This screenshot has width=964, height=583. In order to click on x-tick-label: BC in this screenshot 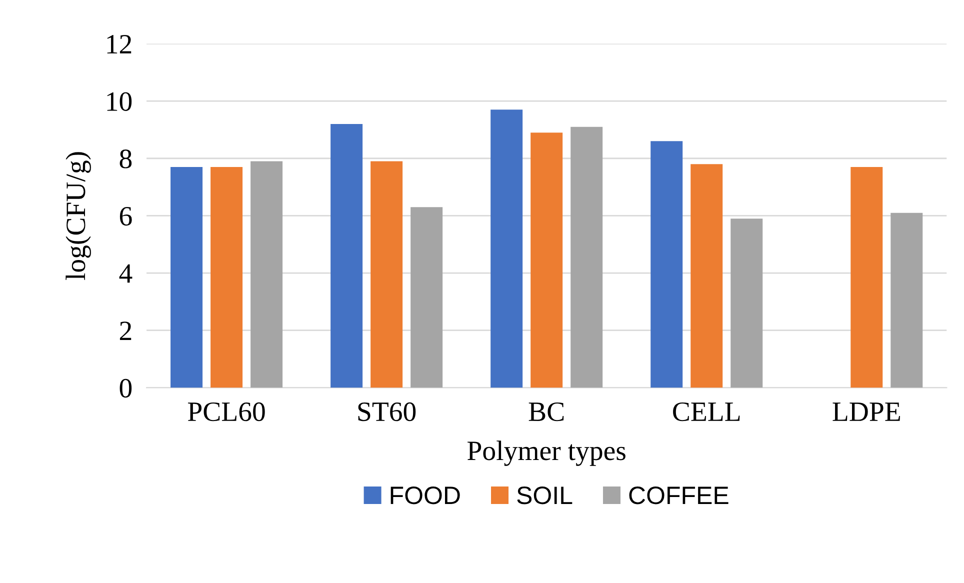, I will do `click(546, 412)`.